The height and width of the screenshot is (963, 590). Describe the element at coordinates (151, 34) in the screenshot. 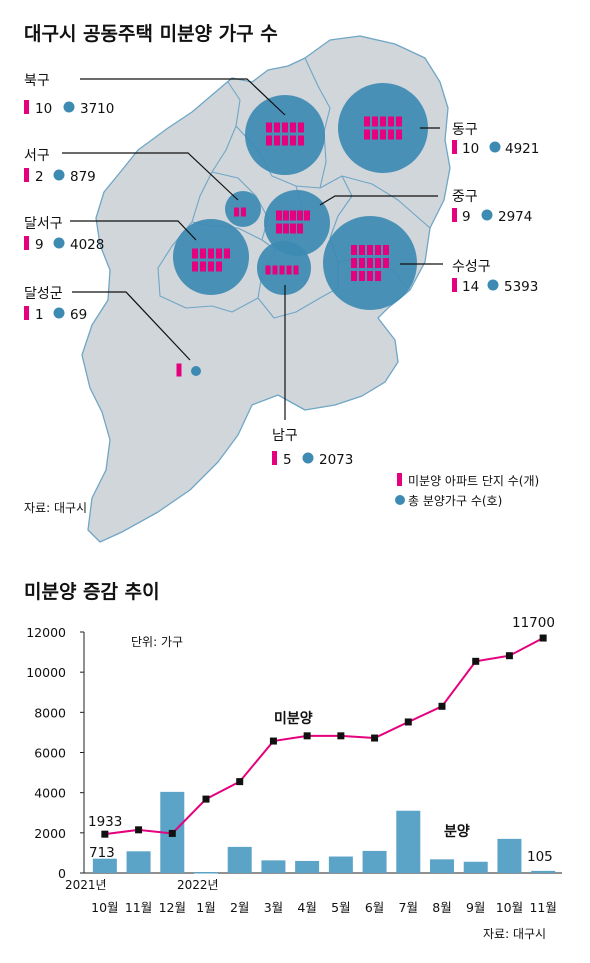

I see `map-title: 대구시 공동주택 미분양 가구 수` at that location.